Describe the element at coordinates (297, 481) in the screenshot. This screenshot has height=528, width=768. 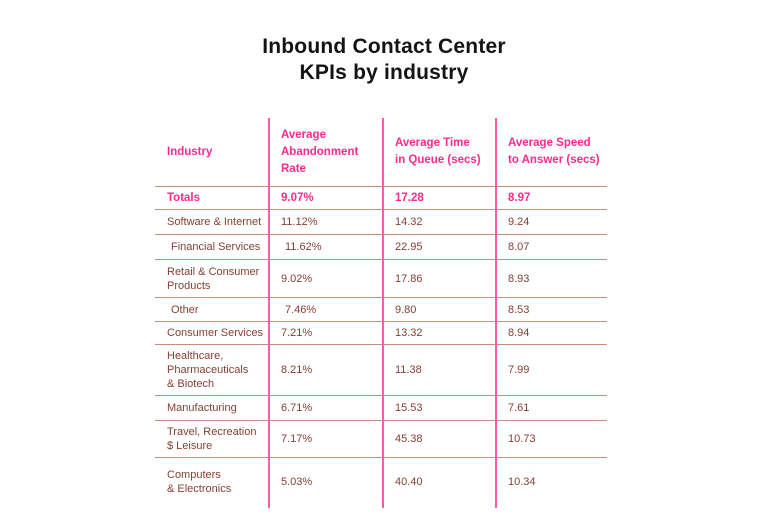
I see `abandonment-rate-cell: 5.03%` at that location.